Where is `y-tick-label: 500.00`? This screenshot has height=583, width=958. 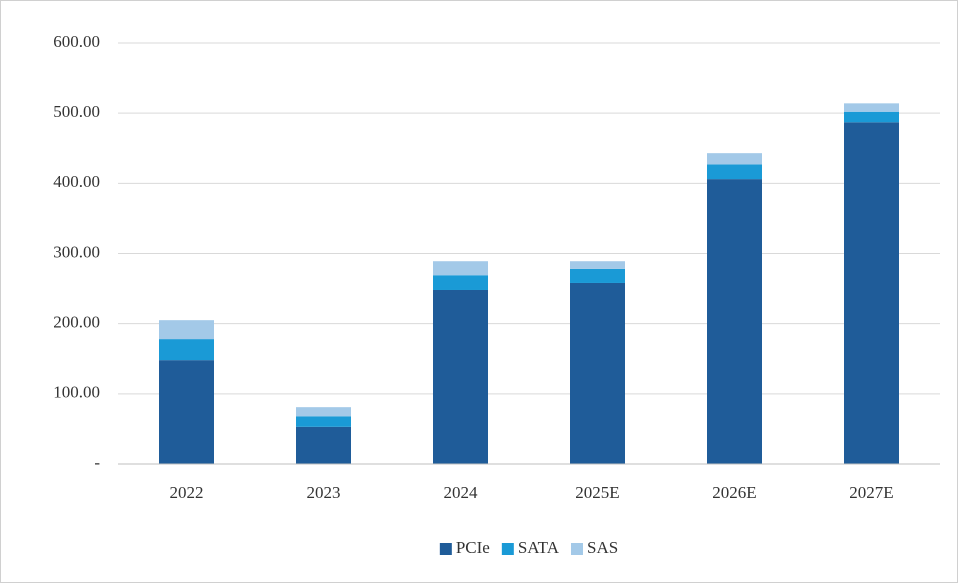 y-tick-label: 500.00 is located at coordinates (76, 111).